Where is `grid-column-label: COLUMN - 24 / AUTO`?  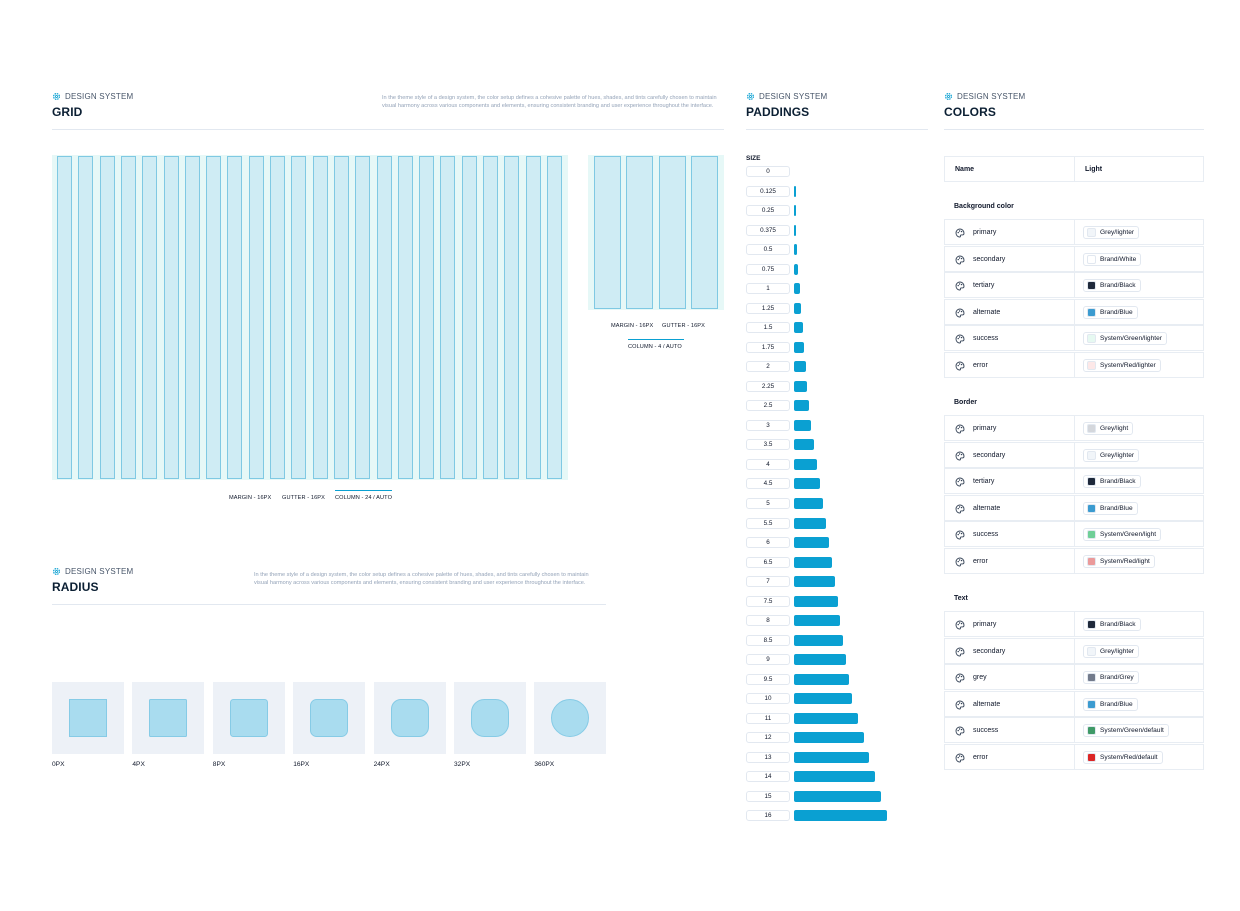
grid-column-label: COLUMN - 24 / AUTO is located at coordinates (363, 495).